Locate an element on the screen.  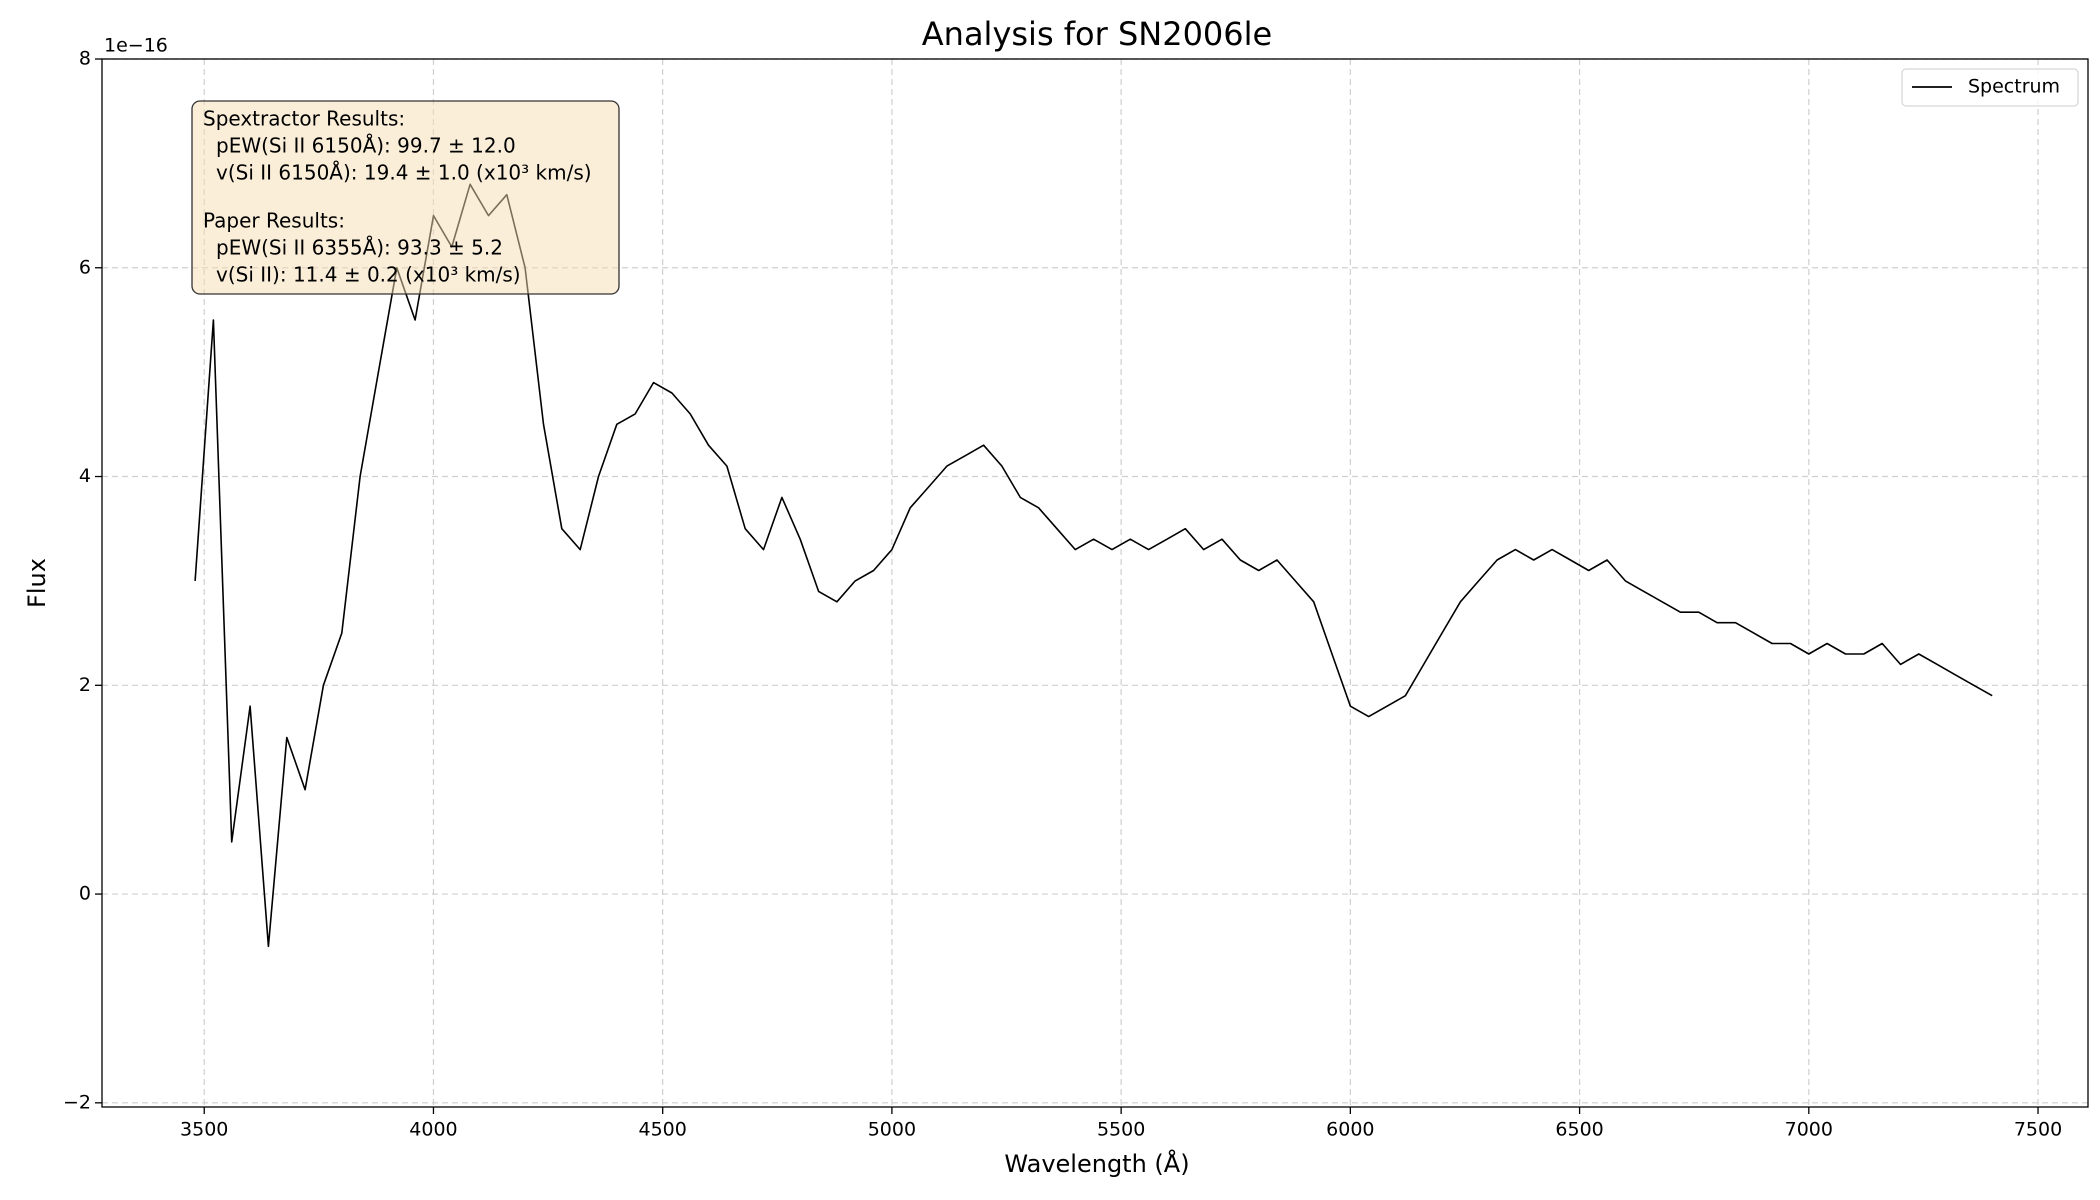
legend-box is located at coordinates (1990, 87).